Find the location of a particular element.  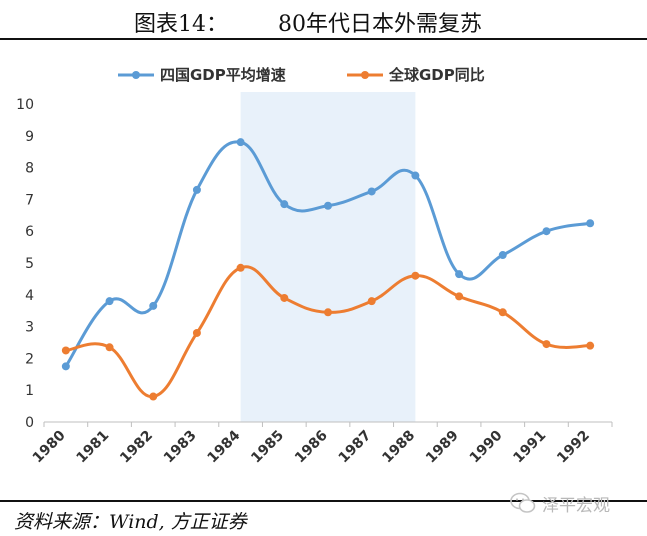

legend: 四国GDP平均增速 全球GDP同比 is located at coordinates (301, 75).